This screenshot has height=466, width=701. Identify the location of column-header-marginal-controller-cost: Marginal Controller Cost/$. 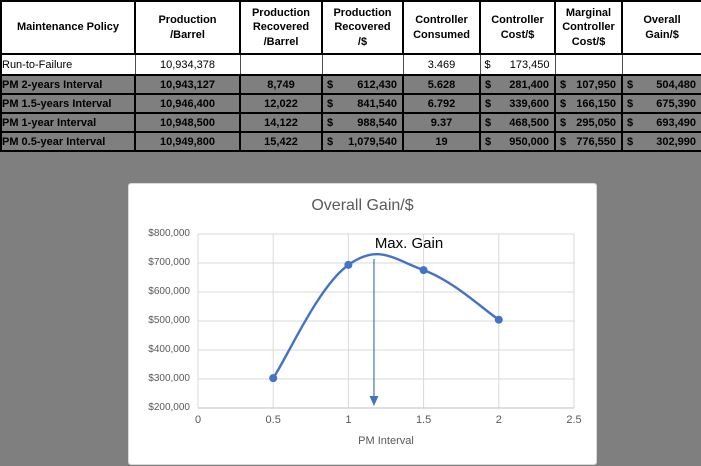
(588, 27).